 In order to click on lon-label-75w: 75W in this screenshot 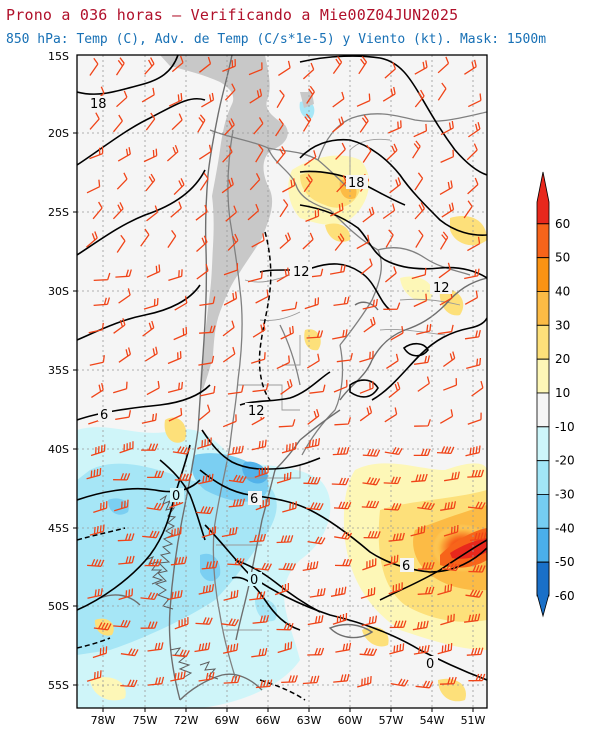, I will do `click(145, 720)`.